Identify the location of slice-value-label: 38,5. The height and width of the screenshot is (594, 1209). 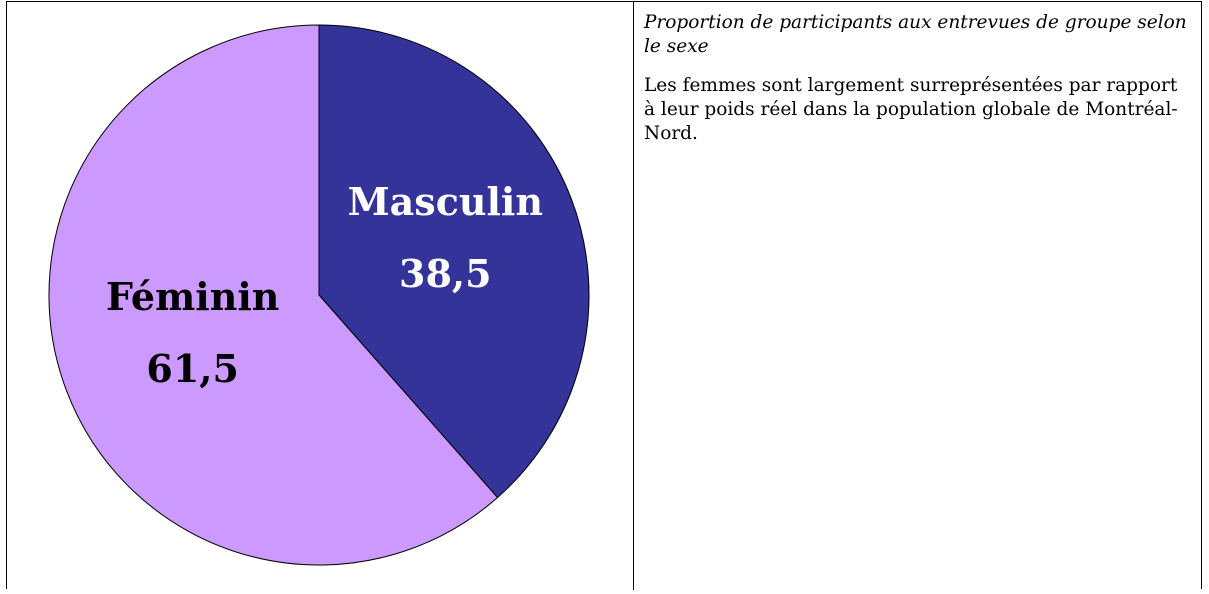
(445, 273).